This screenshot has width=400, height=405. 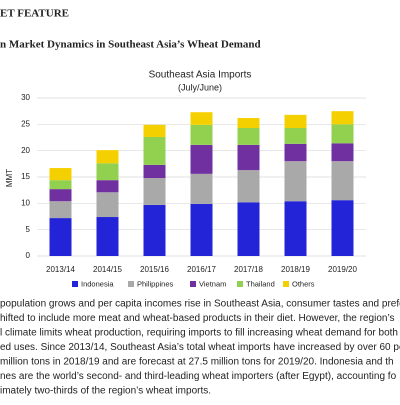 I want to click on header-title: ET FEATURE, so click(x=34, y=14).